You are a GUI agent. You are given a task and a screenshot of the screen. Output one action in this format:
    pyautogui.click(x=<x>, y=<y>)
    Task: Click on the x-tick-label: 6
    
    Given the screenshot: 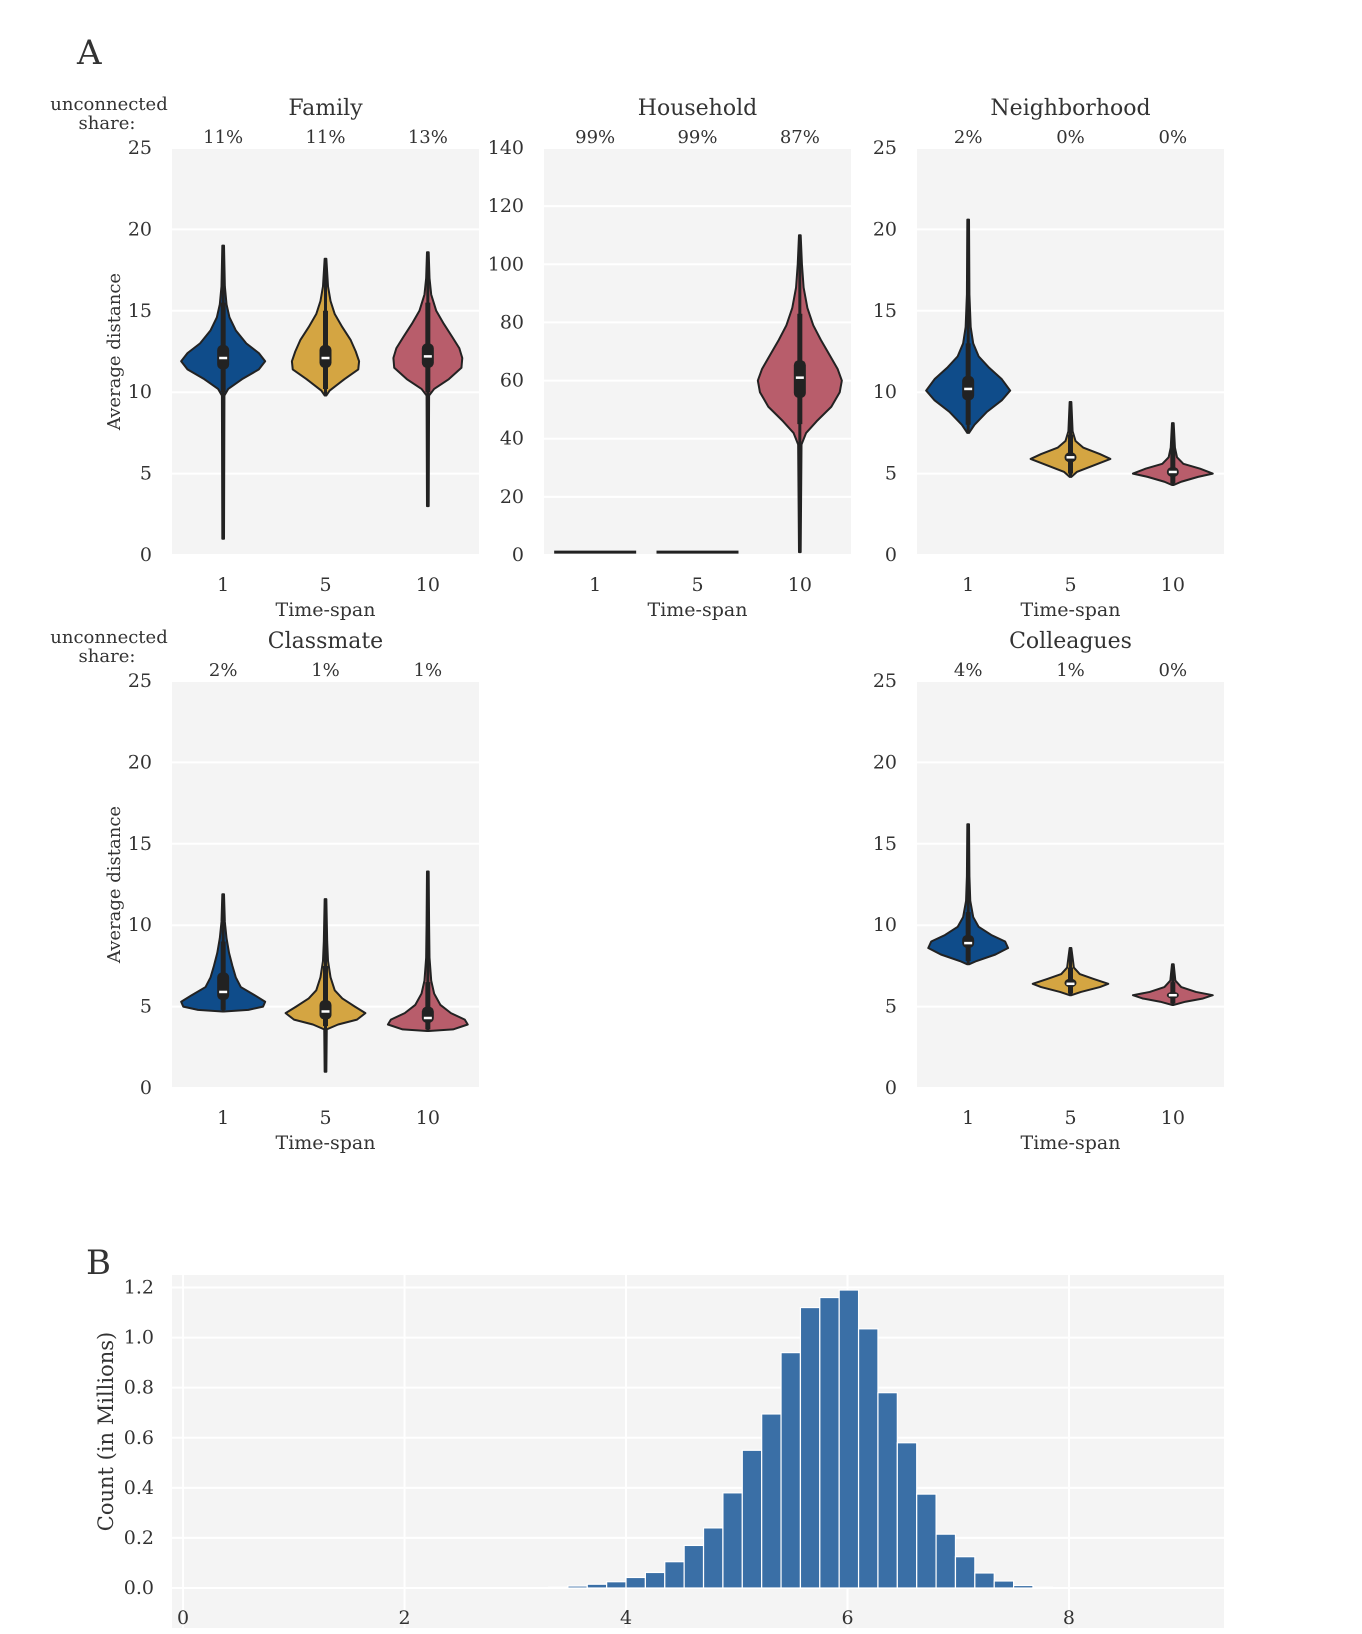 What is the action you would take?
    pyautogui.click(x=847, y=1618)
    